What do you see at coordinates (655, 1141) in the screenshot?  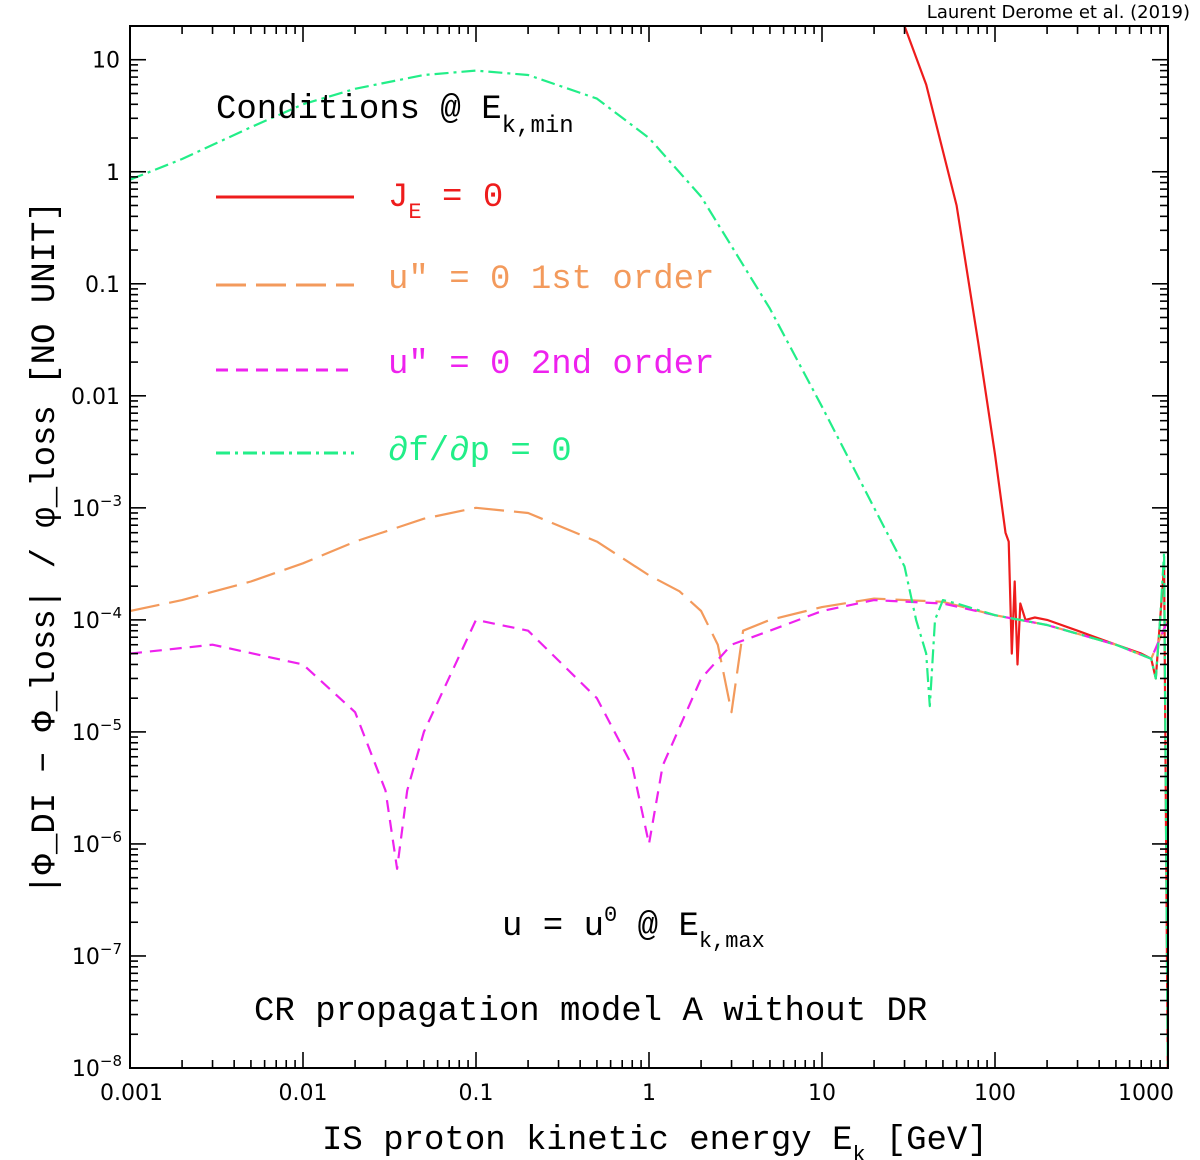 I see `x-axis-label: IS proton kinetic energy Ek [GeV]` at bounding box center [655, 1141].